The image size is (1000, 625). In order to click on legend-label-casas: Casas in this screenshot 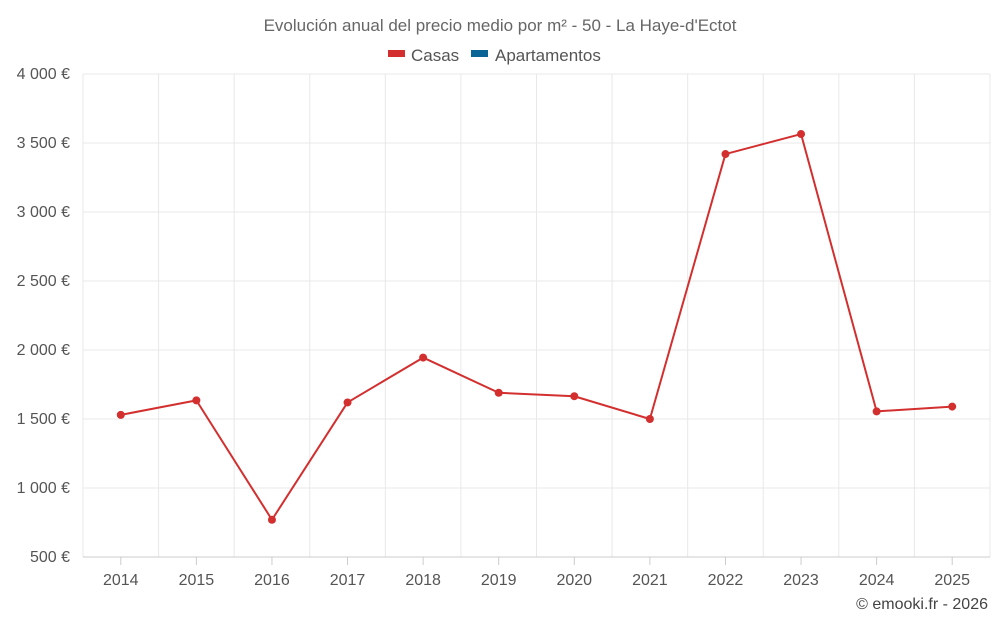, I will do `click(435, 55)`.